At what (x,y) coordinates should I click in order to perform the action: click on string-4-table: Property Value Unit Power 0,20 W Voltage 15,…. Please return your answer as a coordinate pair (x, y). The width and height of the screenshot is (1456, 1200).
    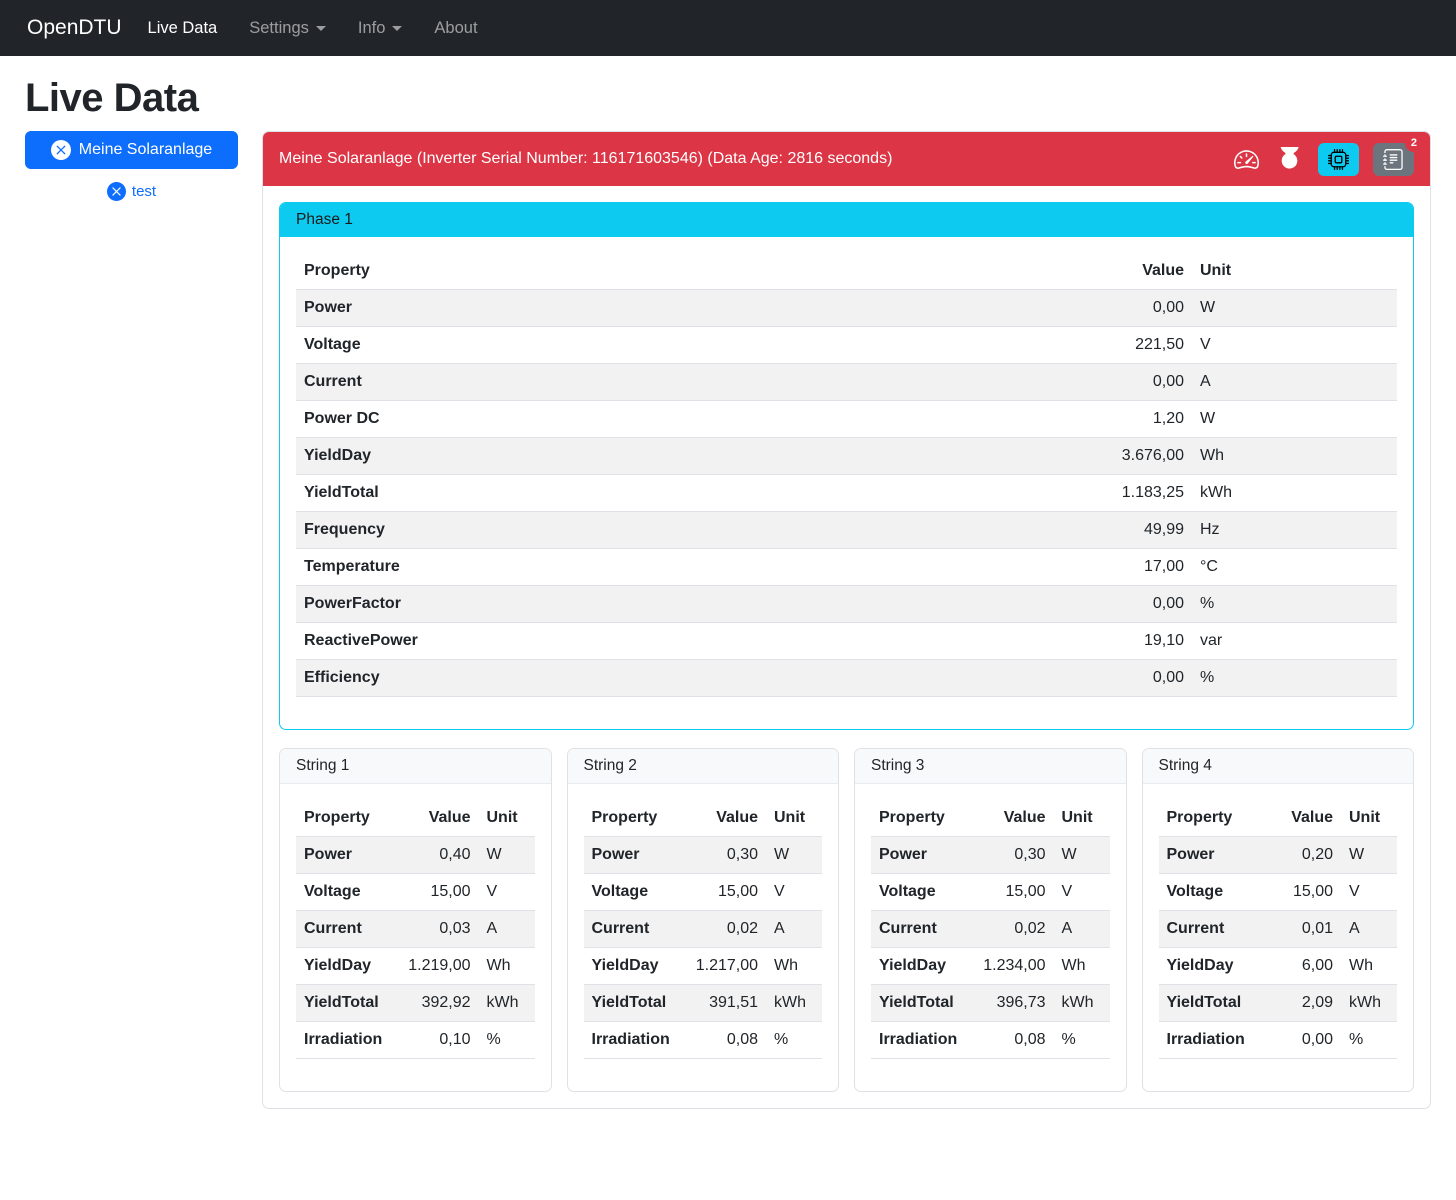
    Looking at the image, I should click on (1277, 929).